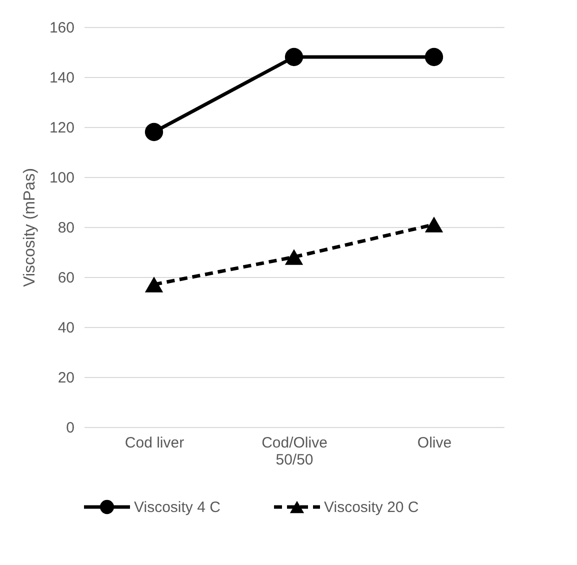  Describe the element at coordinates (66, 228) in the screenshot. I see `y-tick-label: 80` at that location.